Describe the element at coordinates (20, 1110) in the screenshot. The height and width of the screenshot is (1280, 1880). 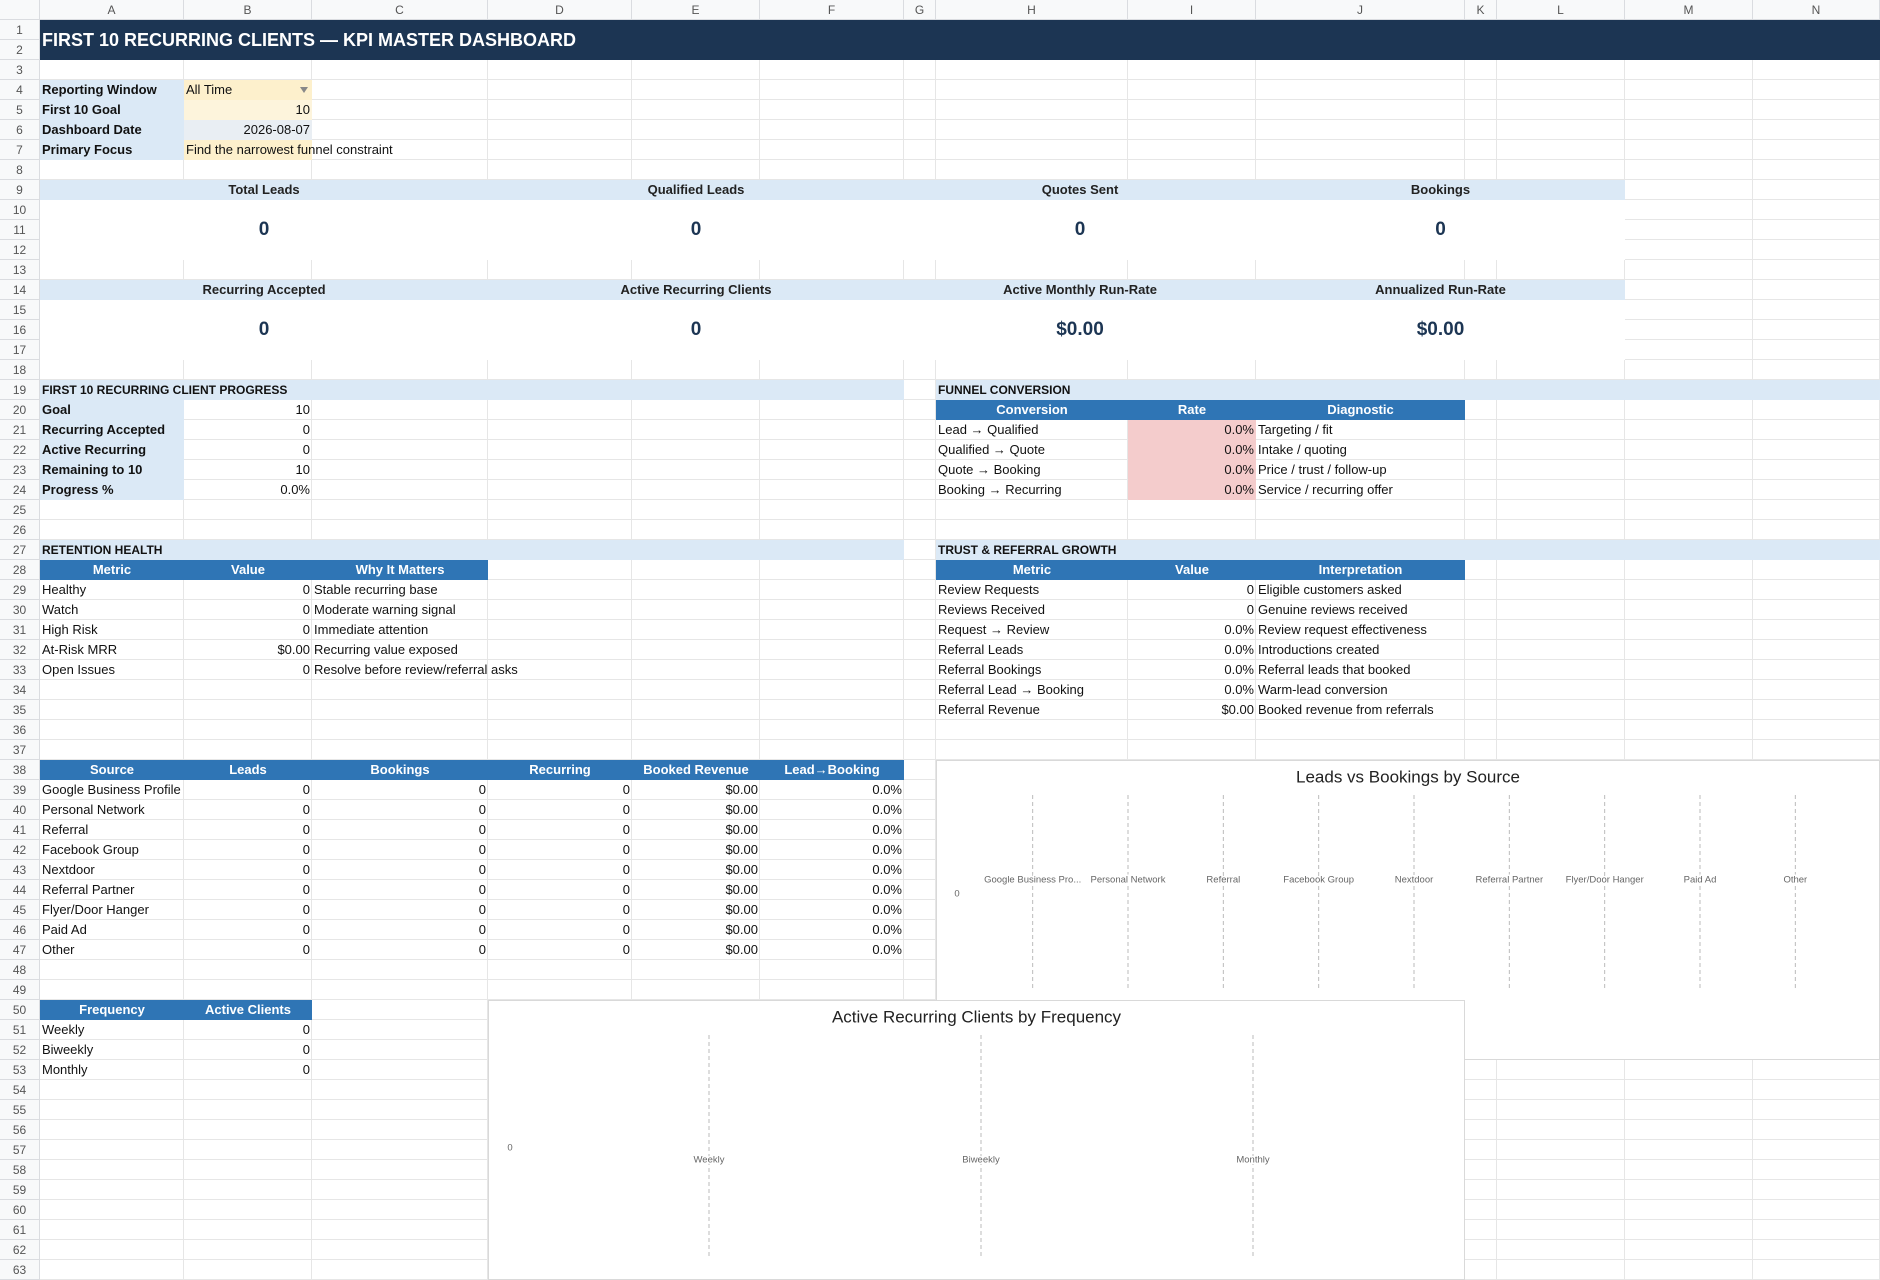
I see `row-header: 55` at that location.